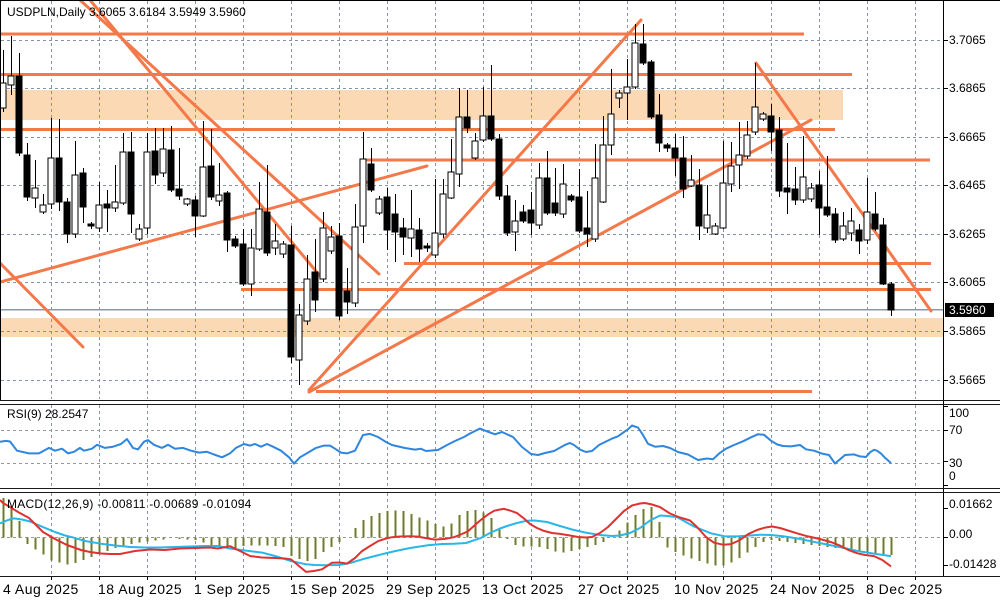 The width and height of the screenshot is (1000, 600). Describe the element at coordinates (973, 564) in the screenshot. I see `svg-text: -0.01428` at that location.